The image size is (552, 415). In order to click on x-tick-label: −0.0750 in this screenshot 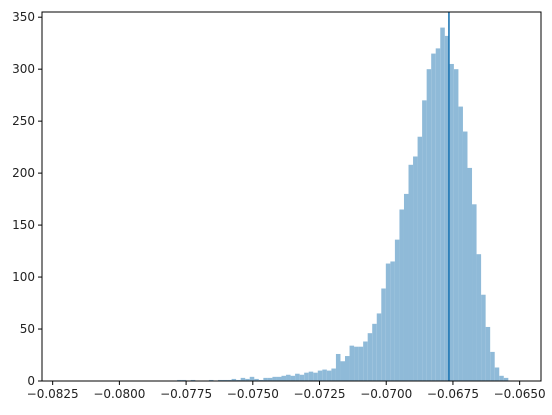, I will do `click(253, 394)`.